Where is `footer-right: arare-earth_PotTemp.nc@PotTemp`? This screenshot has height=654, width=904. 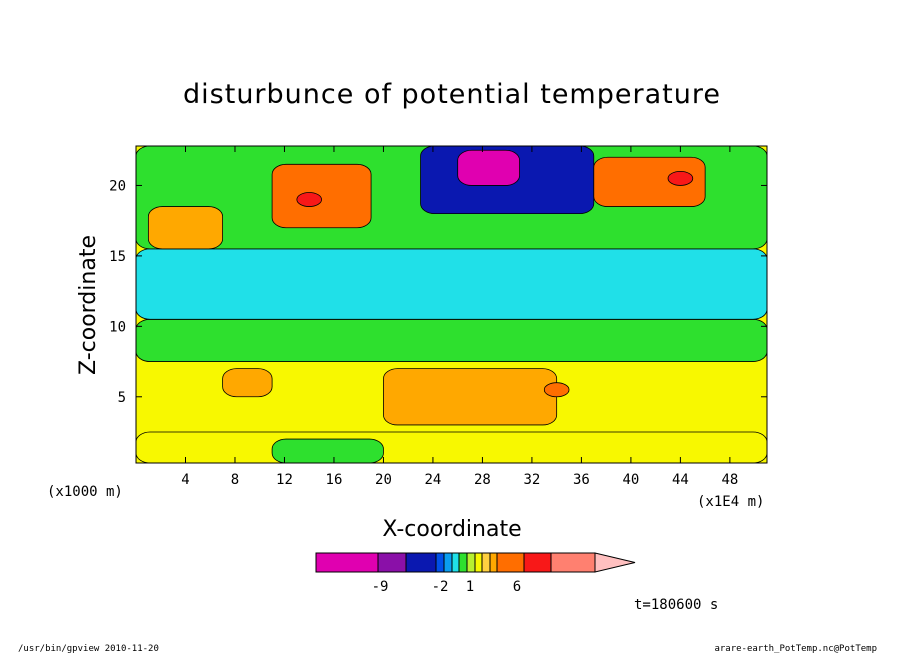
footer-right: arare-earth_PotTemp.nc@PotTemp is located at coordinates (795, 649).